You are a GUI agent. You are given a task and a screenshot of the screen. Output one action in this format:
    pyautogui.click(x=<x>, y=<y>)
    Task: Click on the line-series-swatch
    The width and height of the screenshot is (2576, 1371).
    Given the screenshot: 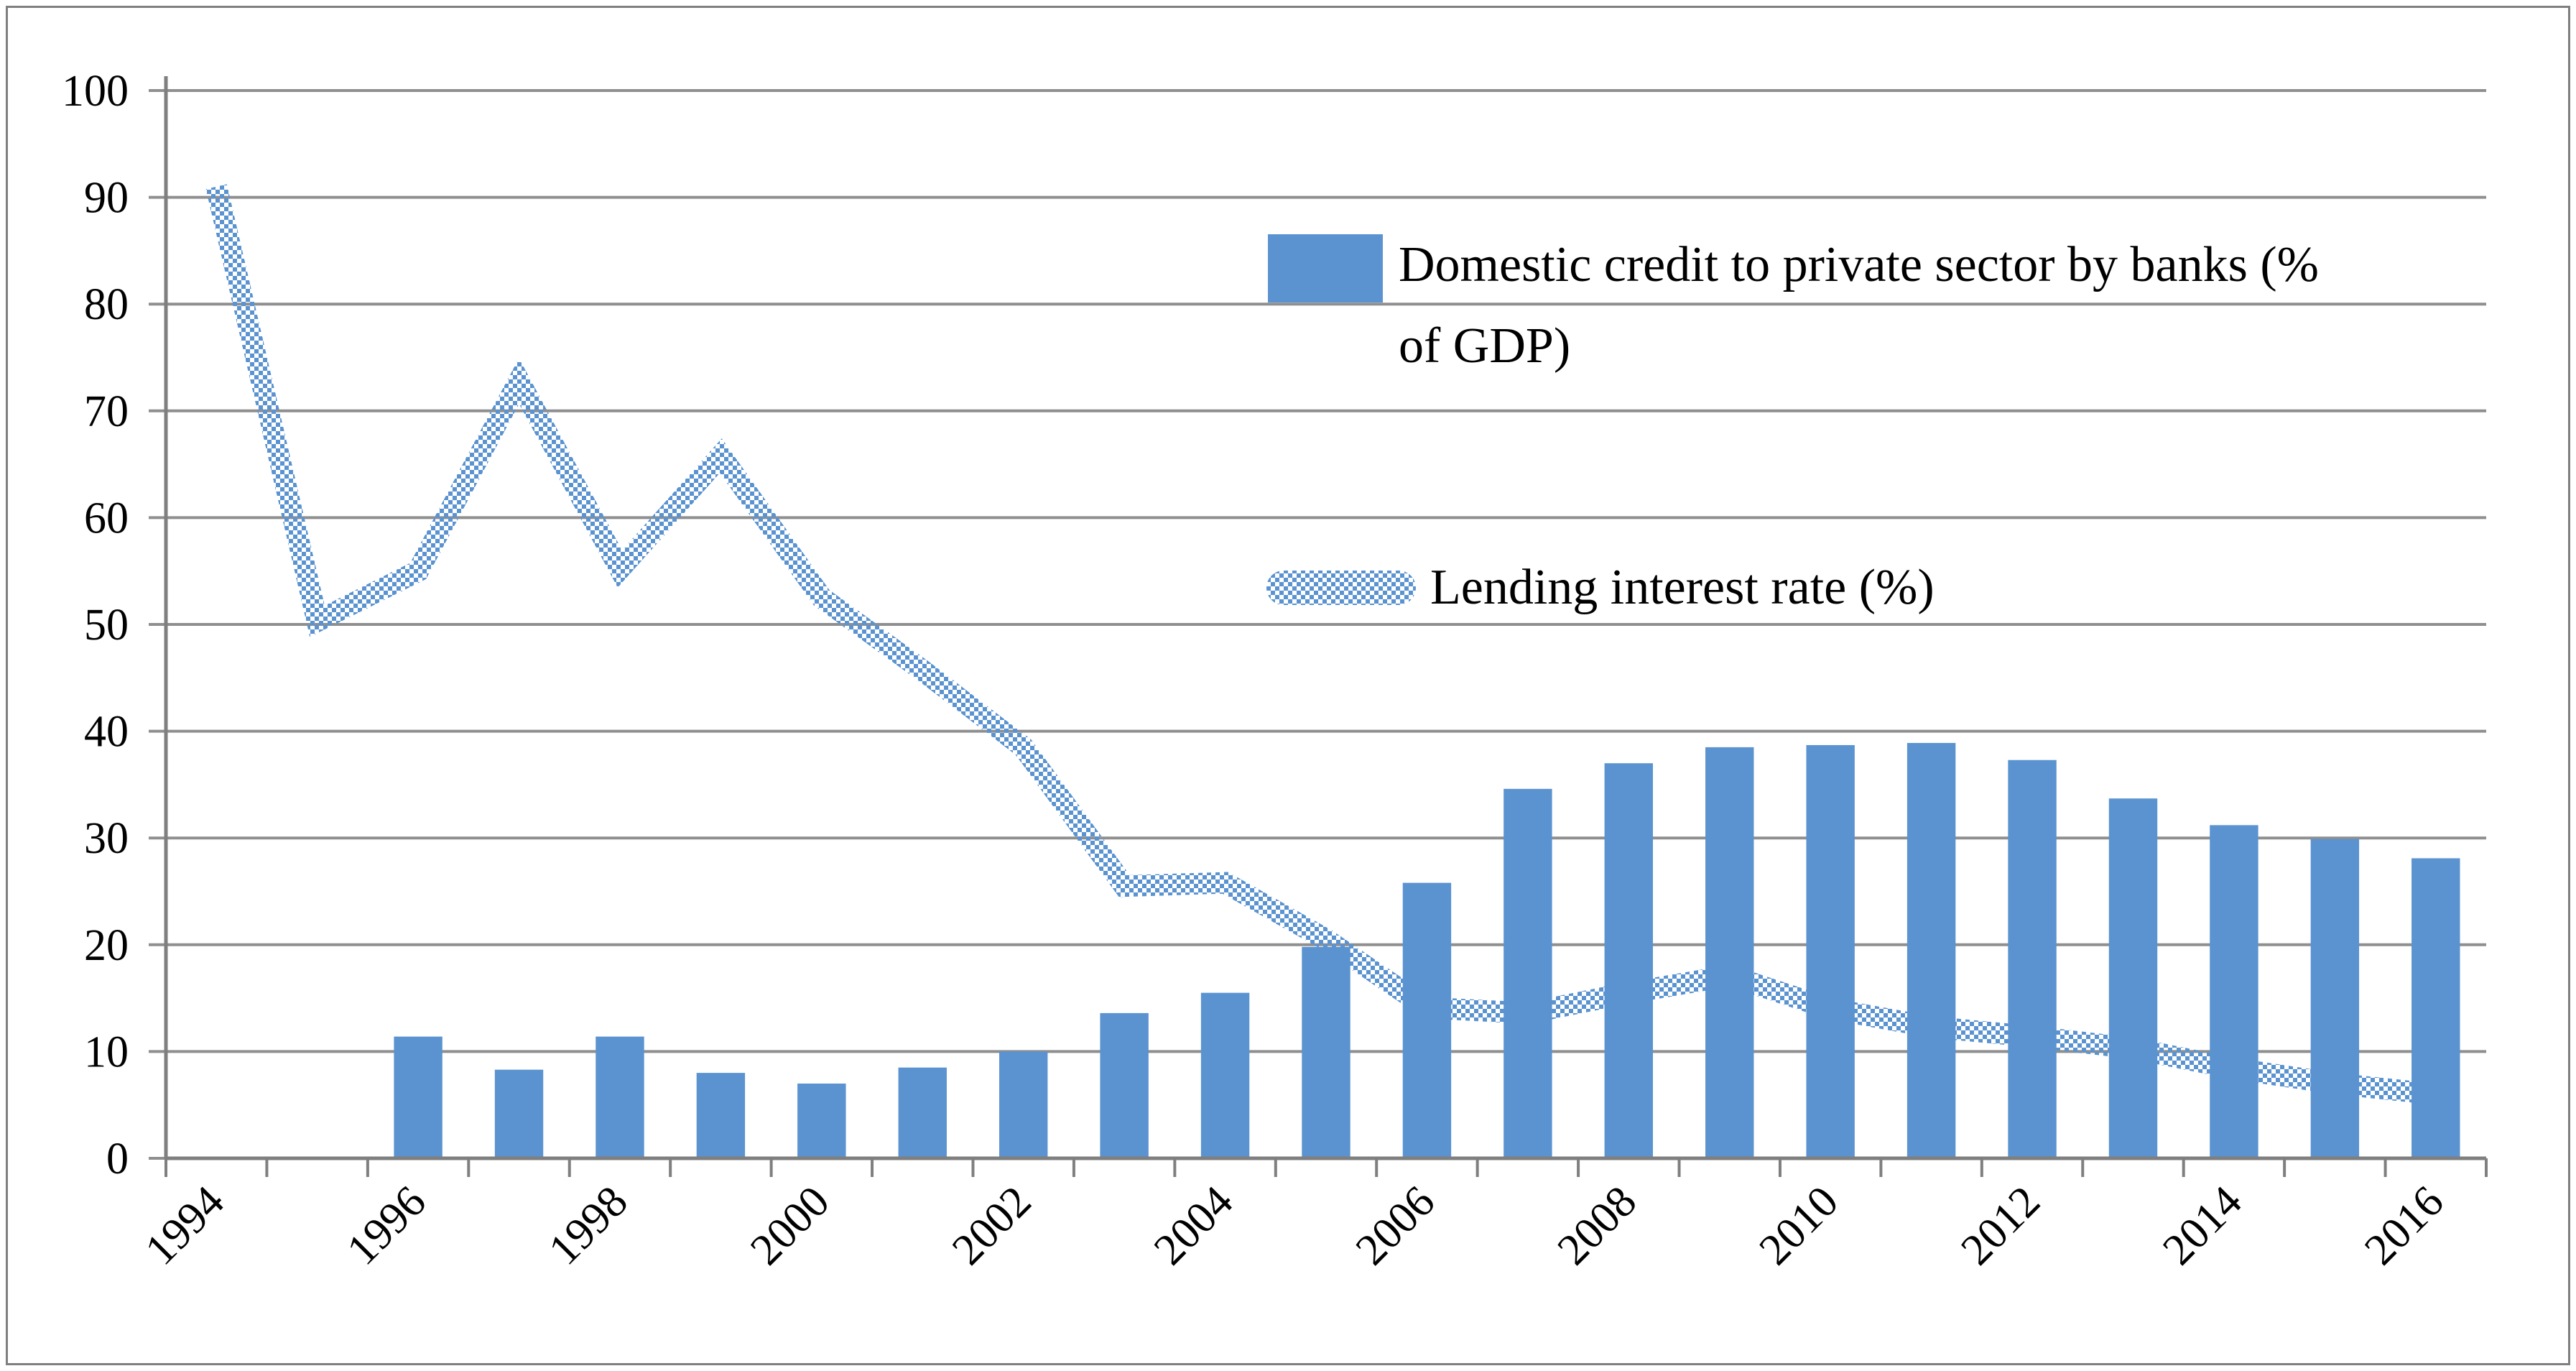 What is the action you would take?
    pyautogui.click(x=1341, y=588)
    